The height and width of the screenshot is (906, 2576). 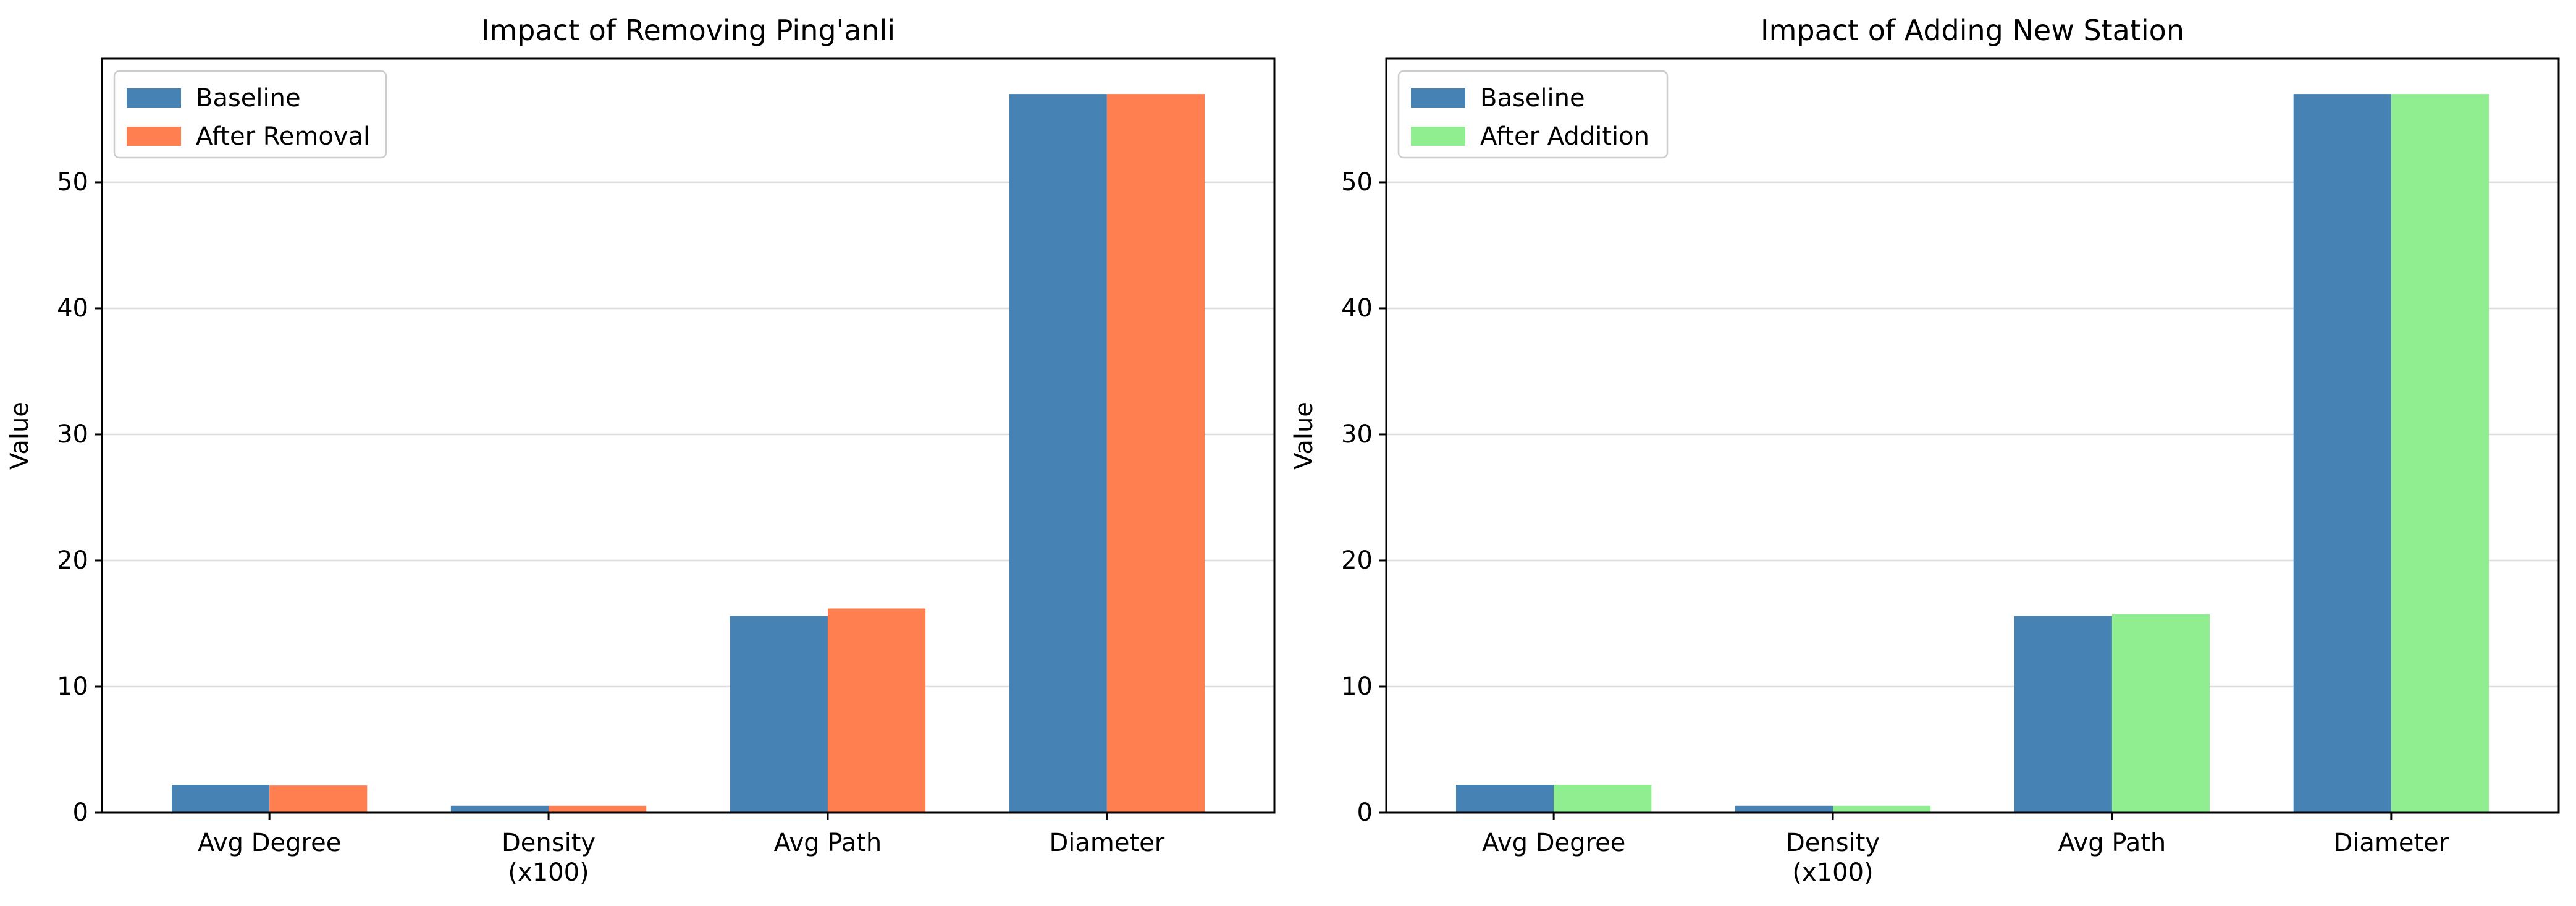 I want to click on legend-label: After Removal, so click(x=283, y=136).